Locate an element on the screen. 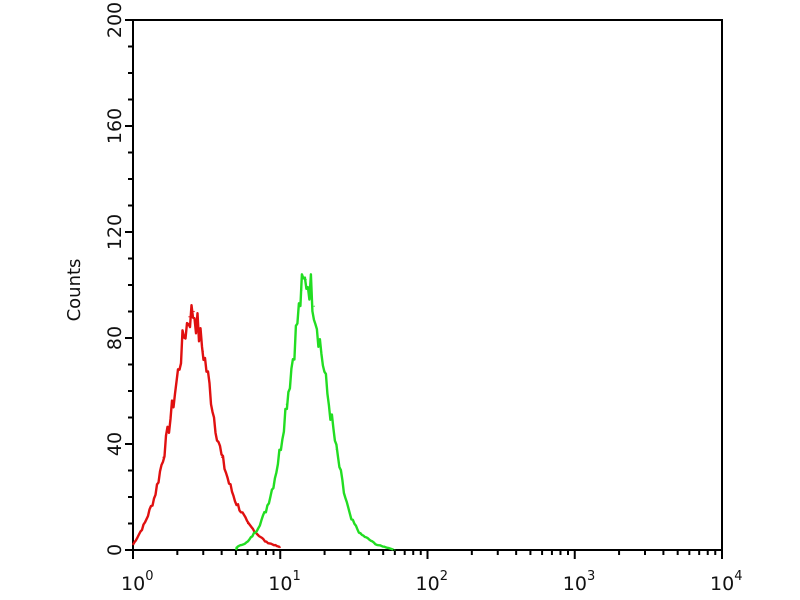 The height and width of the screenshot is (600, 800). x-tick-exponent: 0 is located at coordinates (149, 576).